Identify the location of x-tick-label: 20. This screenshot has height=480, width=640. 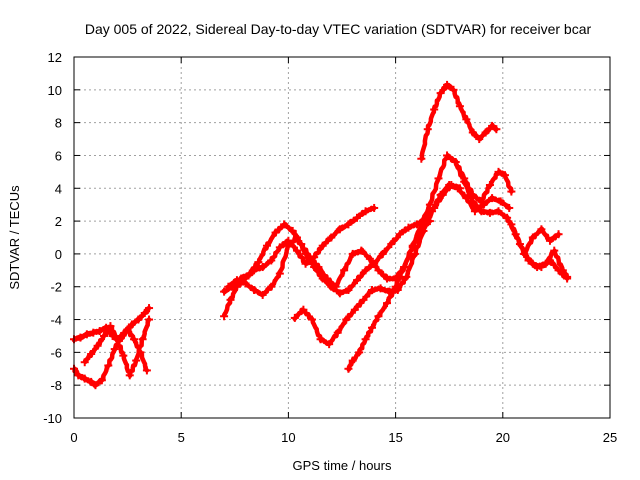
(503, 437).